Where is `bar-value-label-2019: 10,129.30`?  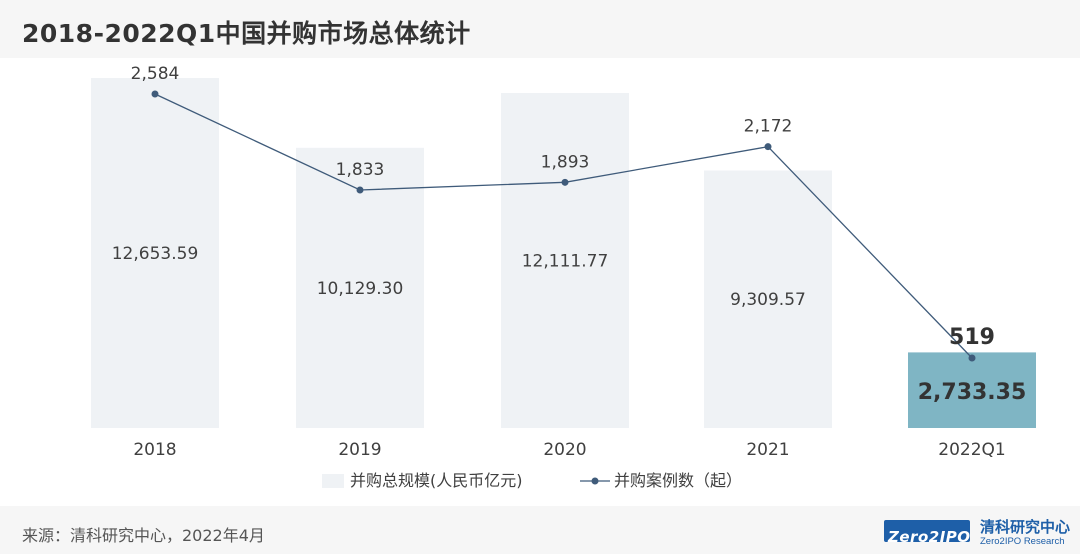 bar-value-label-2019: 10,129.30 is located at coordinates (360, 289).